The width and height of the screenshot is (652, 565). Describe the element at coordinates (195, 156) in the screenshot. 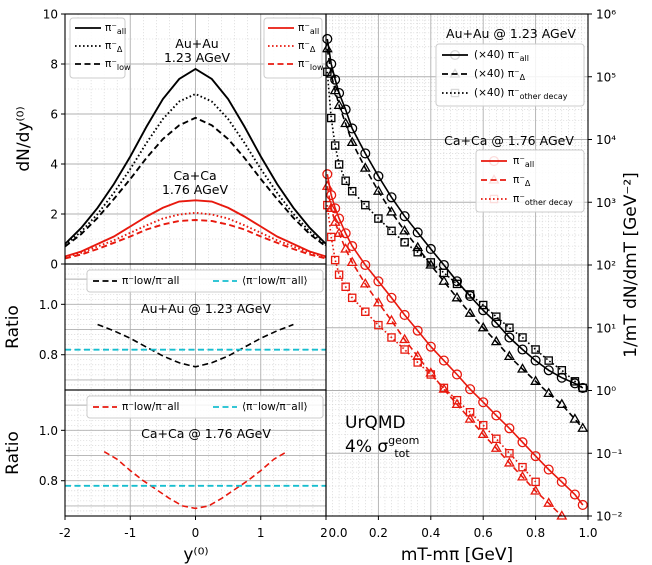

I see `series-line-auau-solid` at that location.